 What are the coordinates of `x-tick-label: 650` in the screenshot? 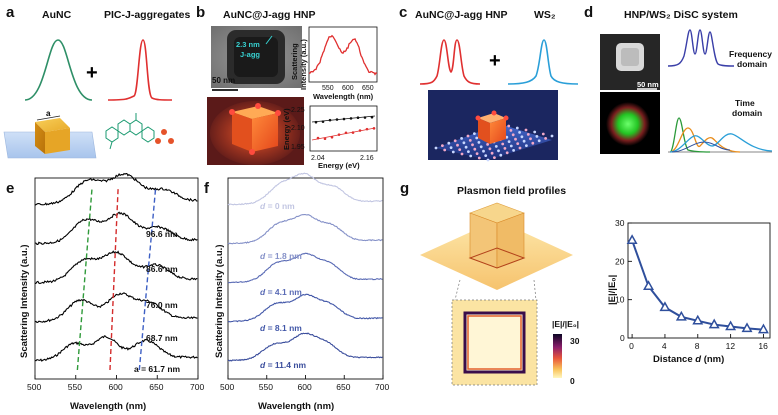 It's located at (343, 387).